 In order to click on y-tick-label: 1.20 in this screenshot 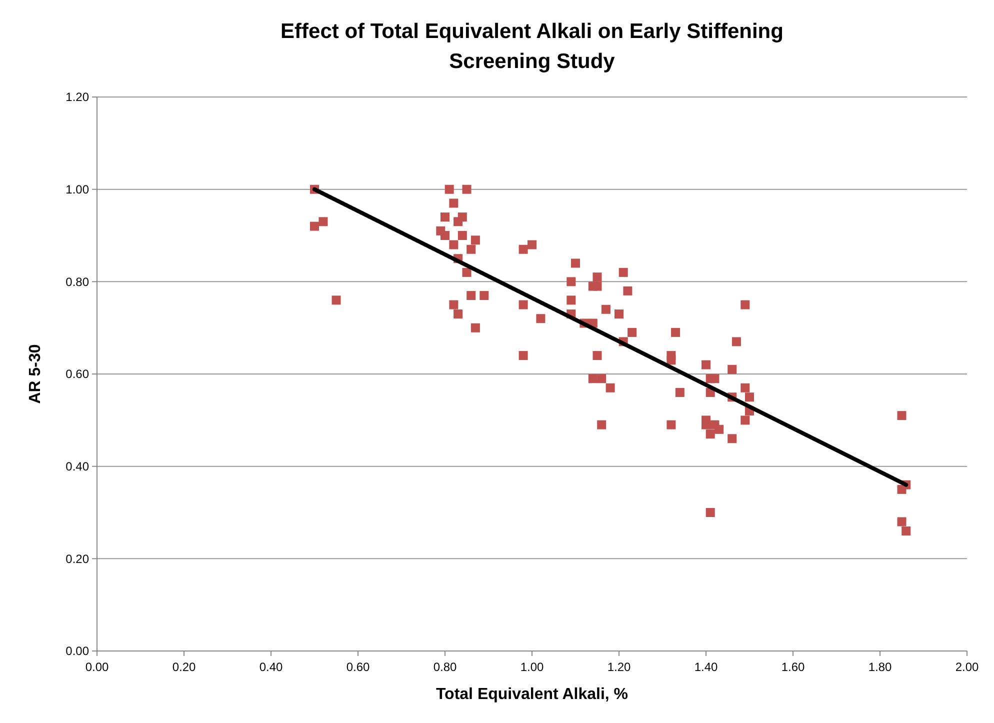, I will do `click(78, 97)`.